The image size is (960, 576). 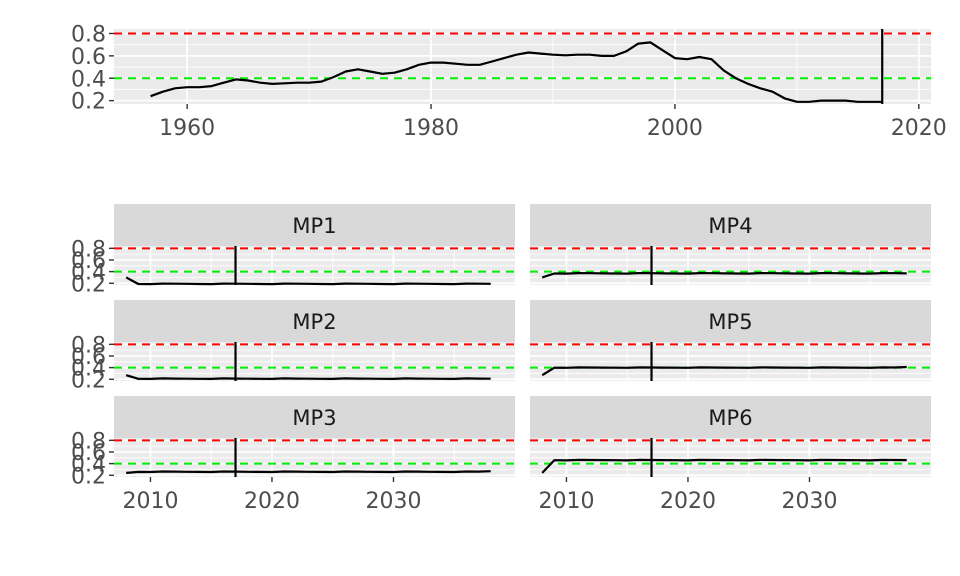 I want to click on facet-mp3: 0.20.40.60.8201020202030MP3, so click(x=293, y=455).